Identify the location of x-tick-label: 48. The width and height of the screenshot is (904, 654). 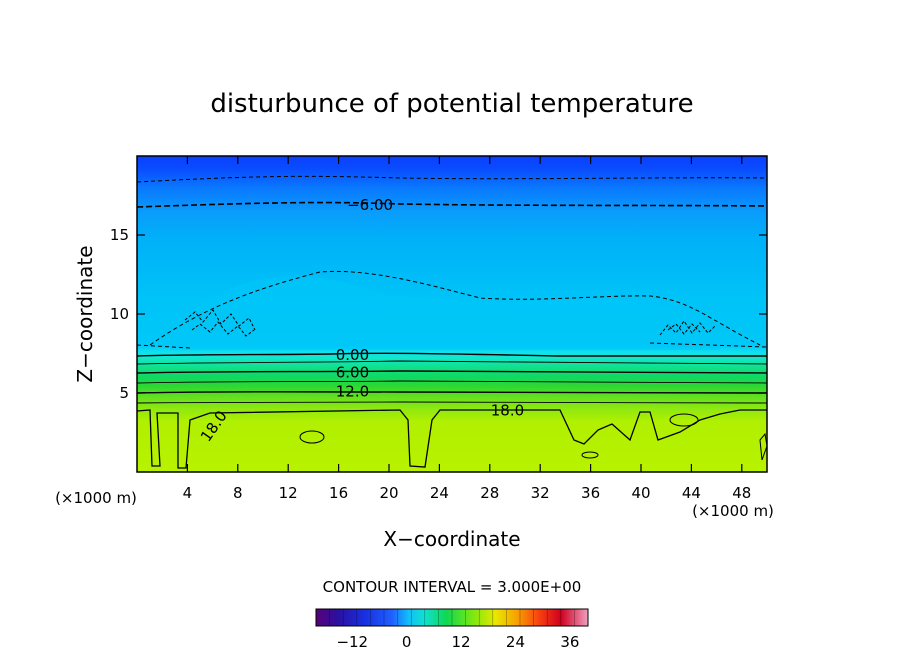
(741, 493).